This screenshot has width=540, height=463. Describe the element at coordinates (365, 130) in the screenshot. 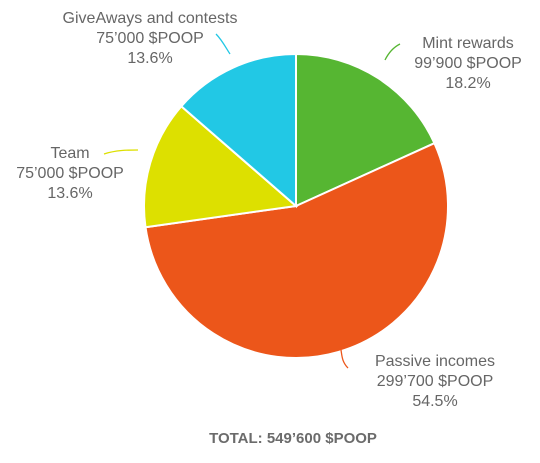

I see `pie-slice-mint-rewards` at that location.